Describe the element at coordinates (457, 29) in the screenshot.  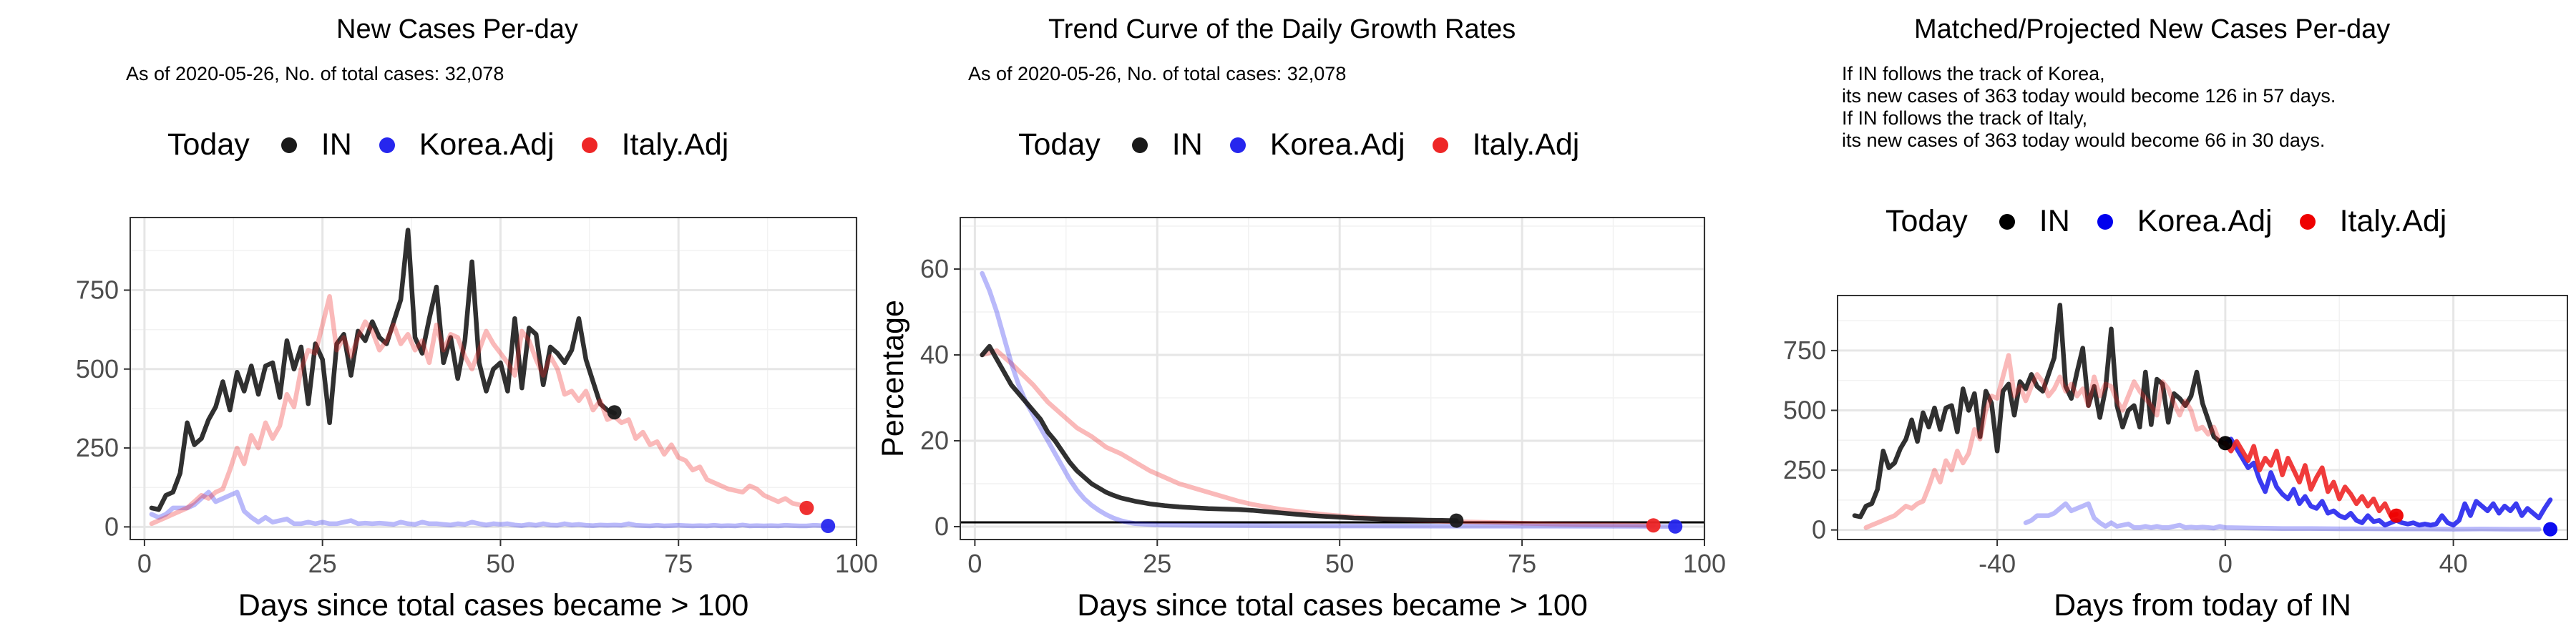
I see `chart-title: New Cases Per-day` at that location.